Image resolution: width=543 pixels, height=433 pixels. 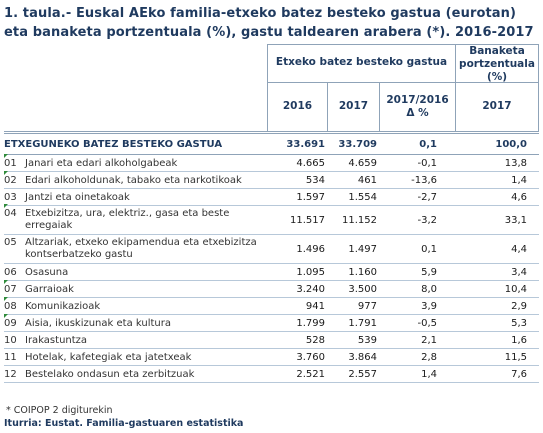 I want to click on row-variation: 3,9, so click(x=417, y=306).